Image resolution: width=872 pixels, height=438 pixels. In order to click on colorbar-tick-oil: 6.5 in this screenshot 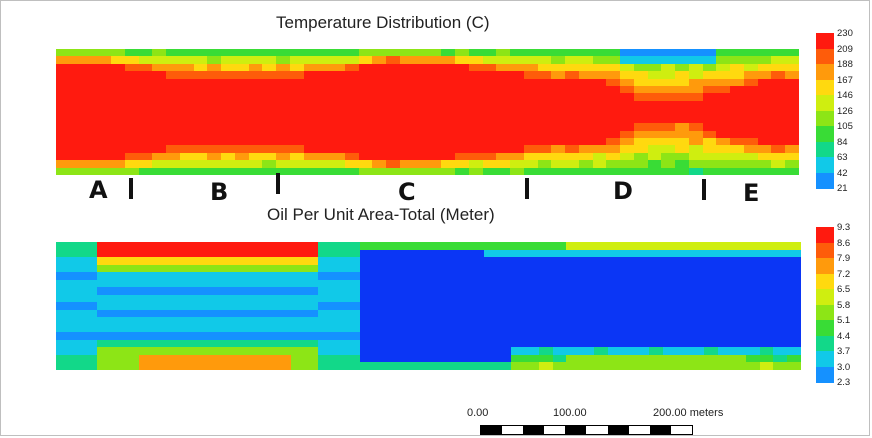, I will do `click(844, 289)`.